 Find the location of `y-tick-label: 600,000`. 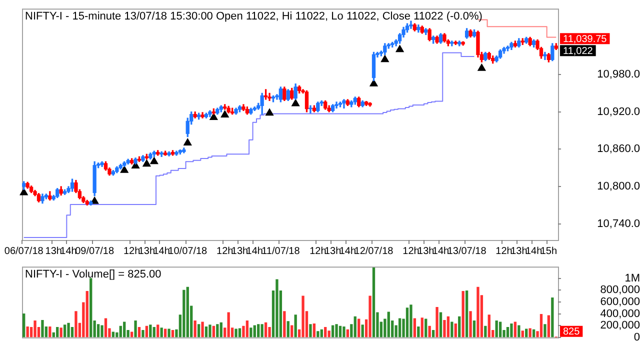

y-tick-label: 600,000 is located at coordinates (620, 302).